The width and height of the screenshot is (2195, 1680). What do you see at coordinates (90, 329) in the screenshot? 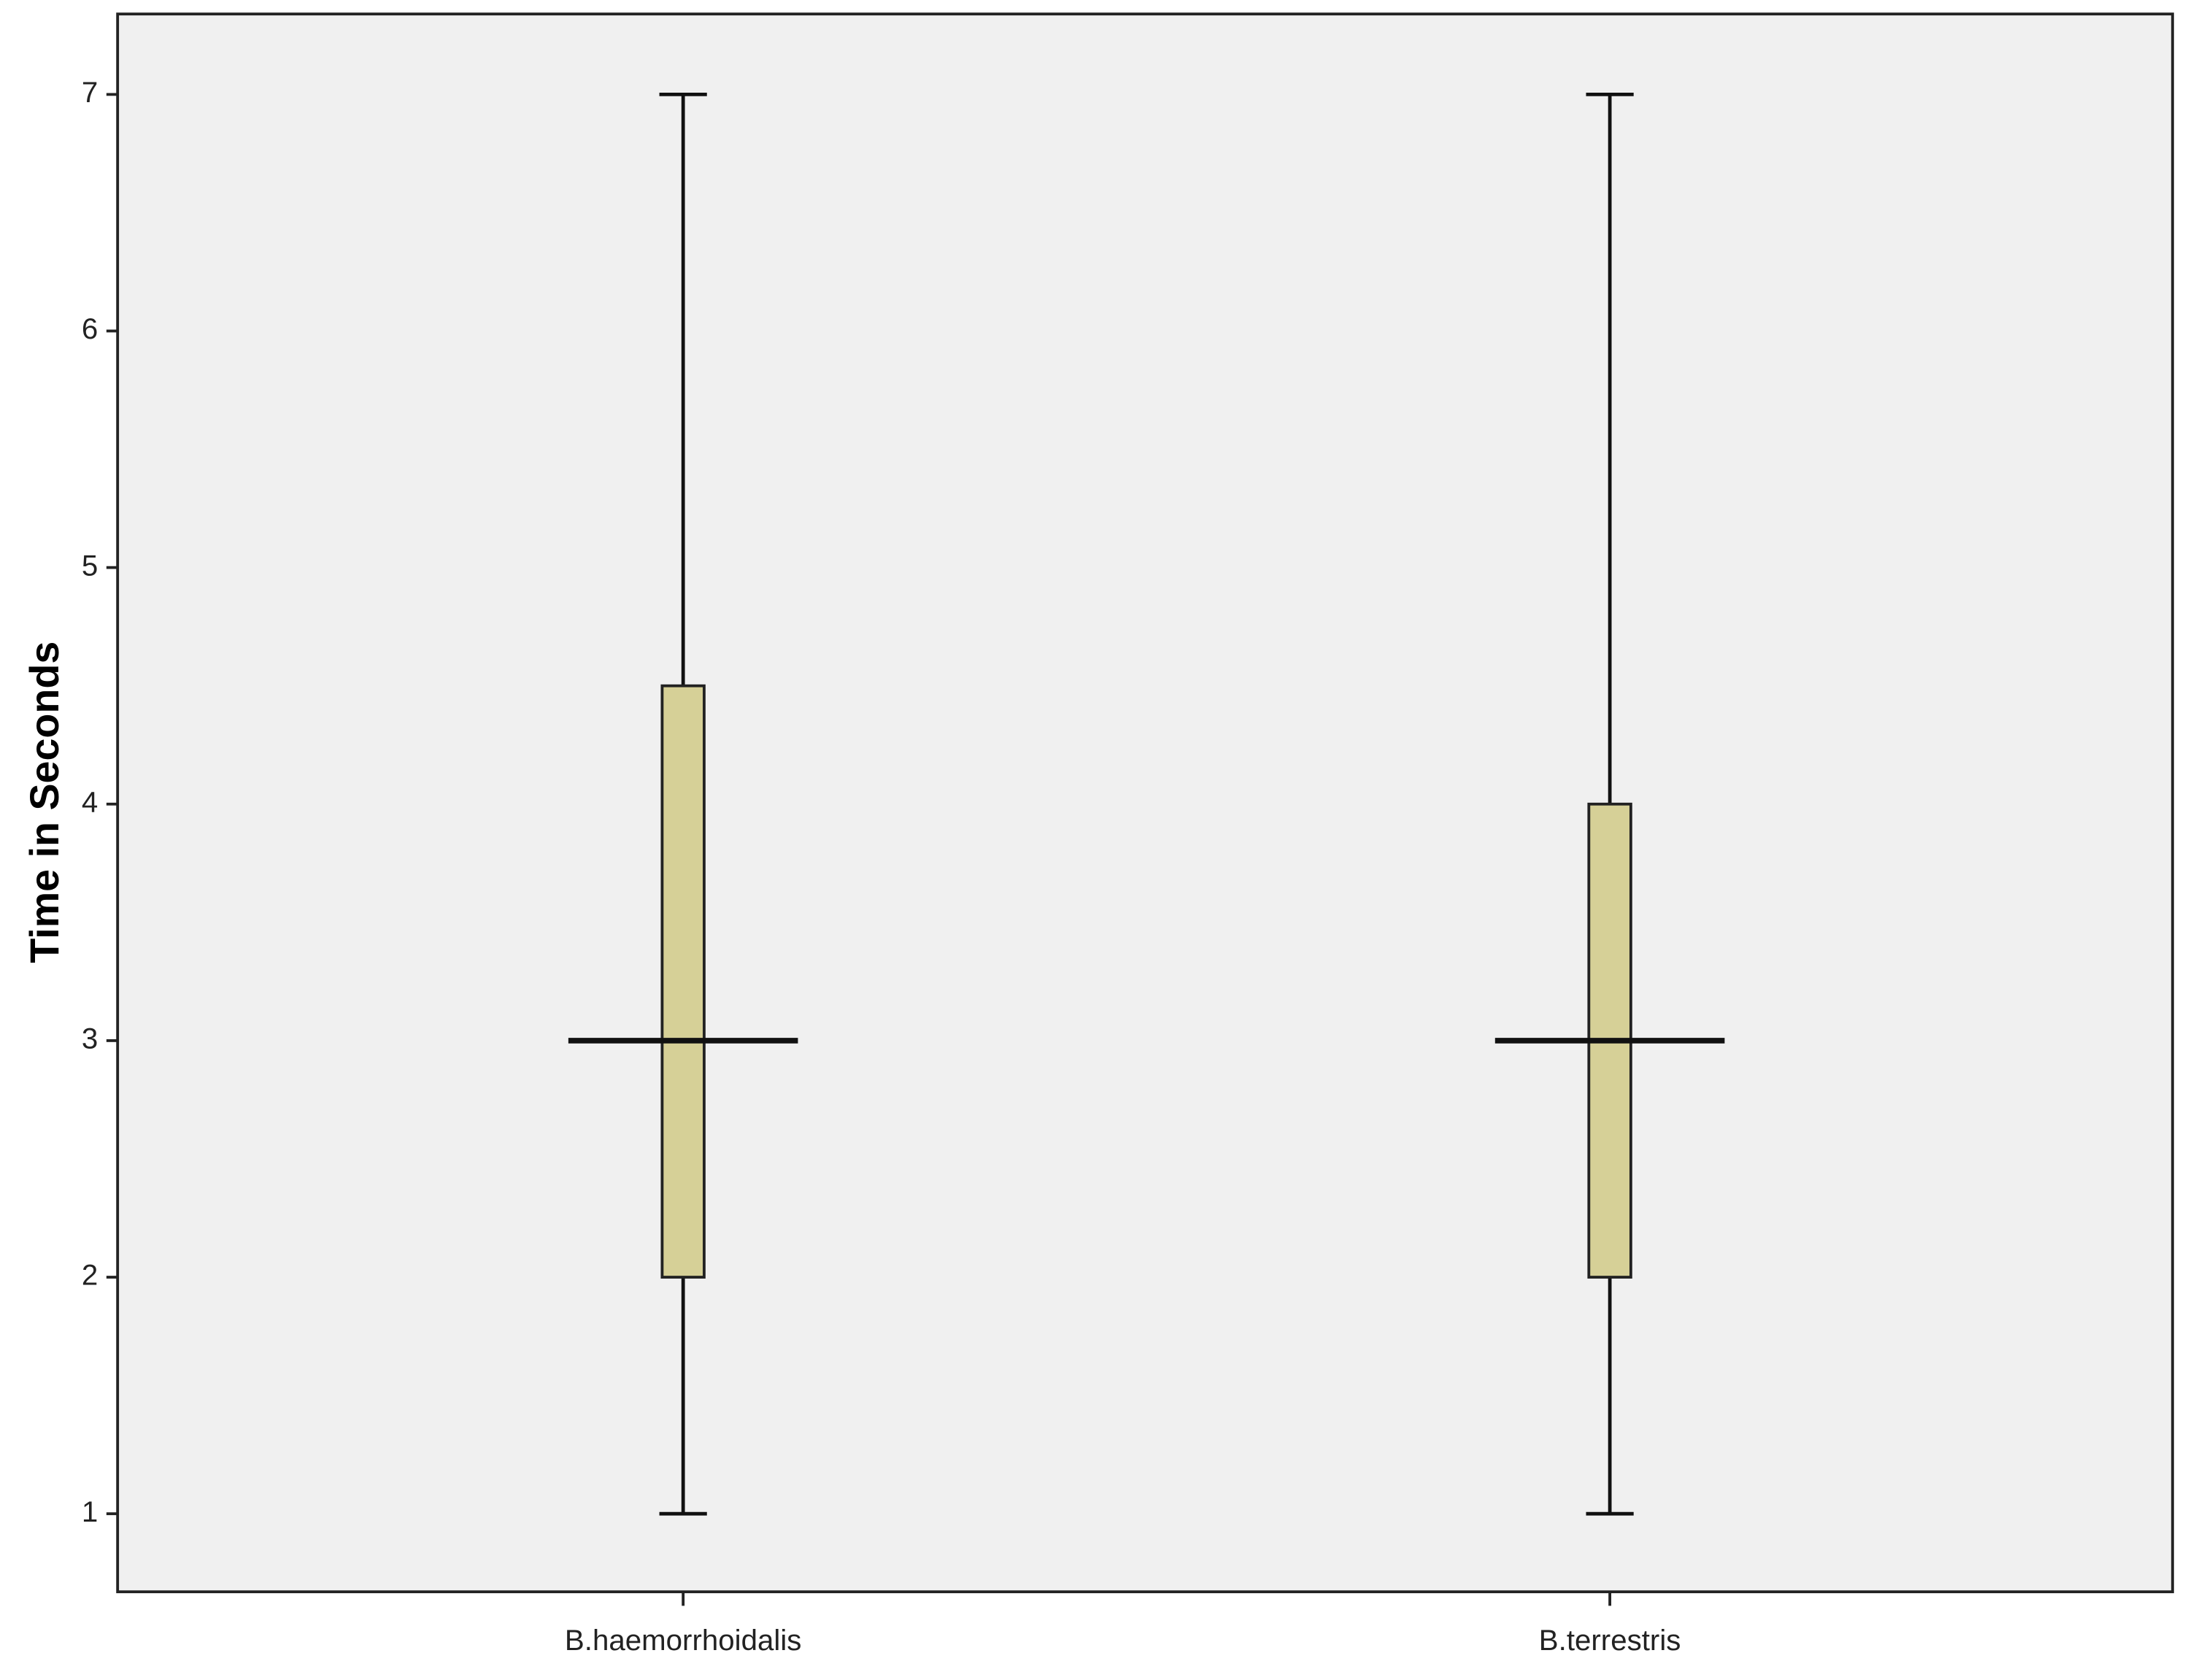
I see `y-tick-label: 6` at bounding box center [90, 329].